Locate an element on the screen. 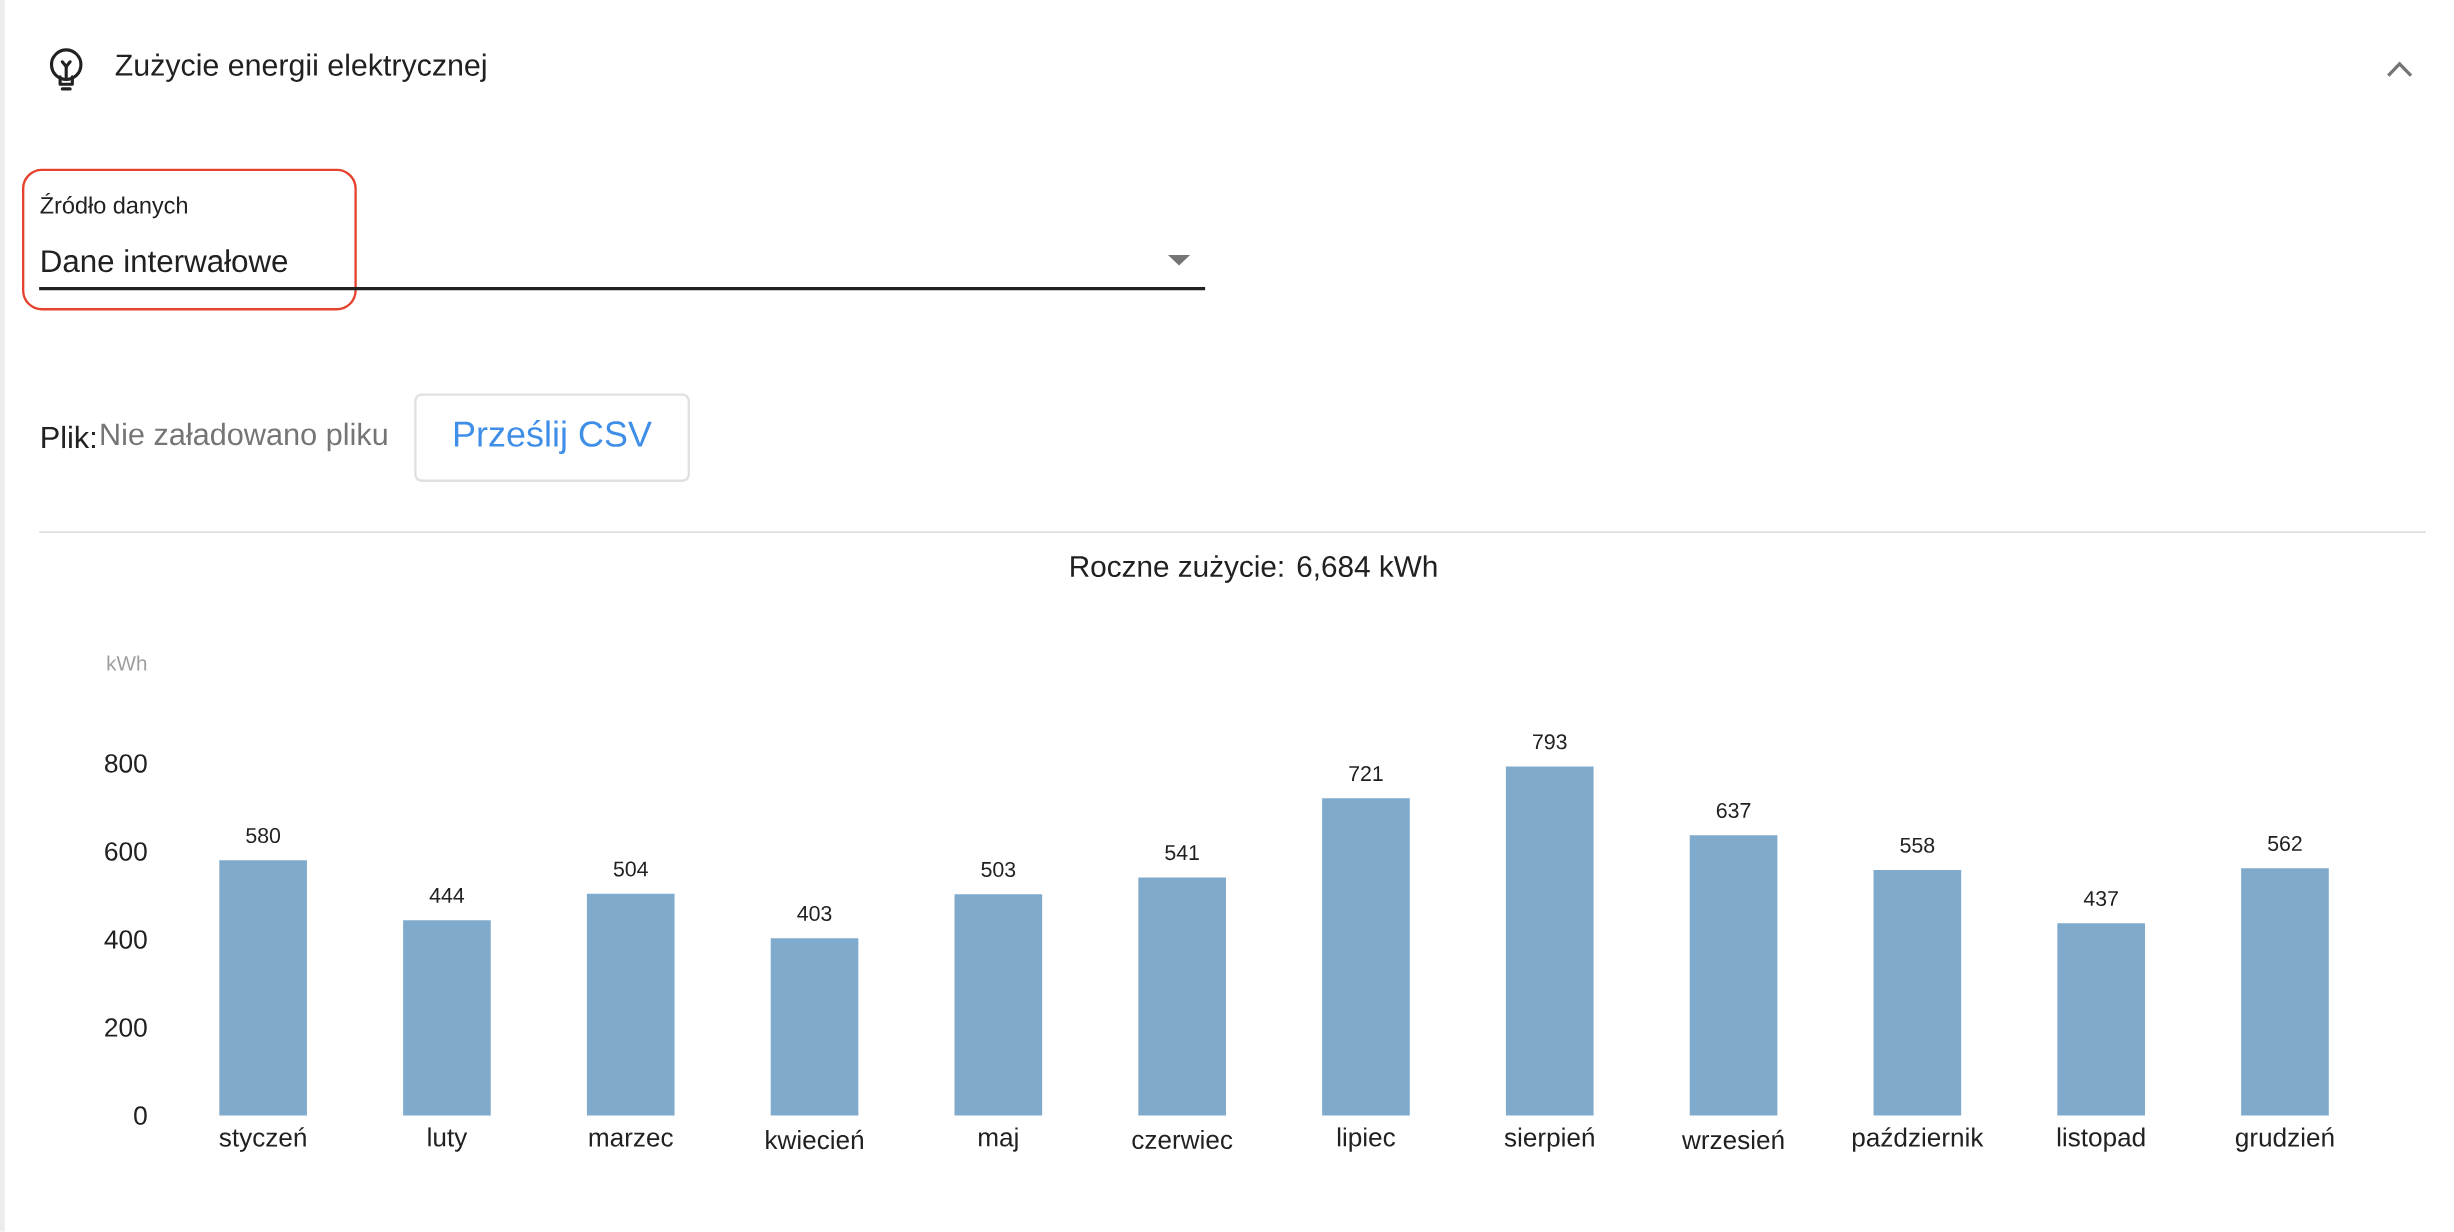 Image resolution: width=2454 pixels, height=1232 pixels. data-label: 558 is located at coordinates (1917, 845).